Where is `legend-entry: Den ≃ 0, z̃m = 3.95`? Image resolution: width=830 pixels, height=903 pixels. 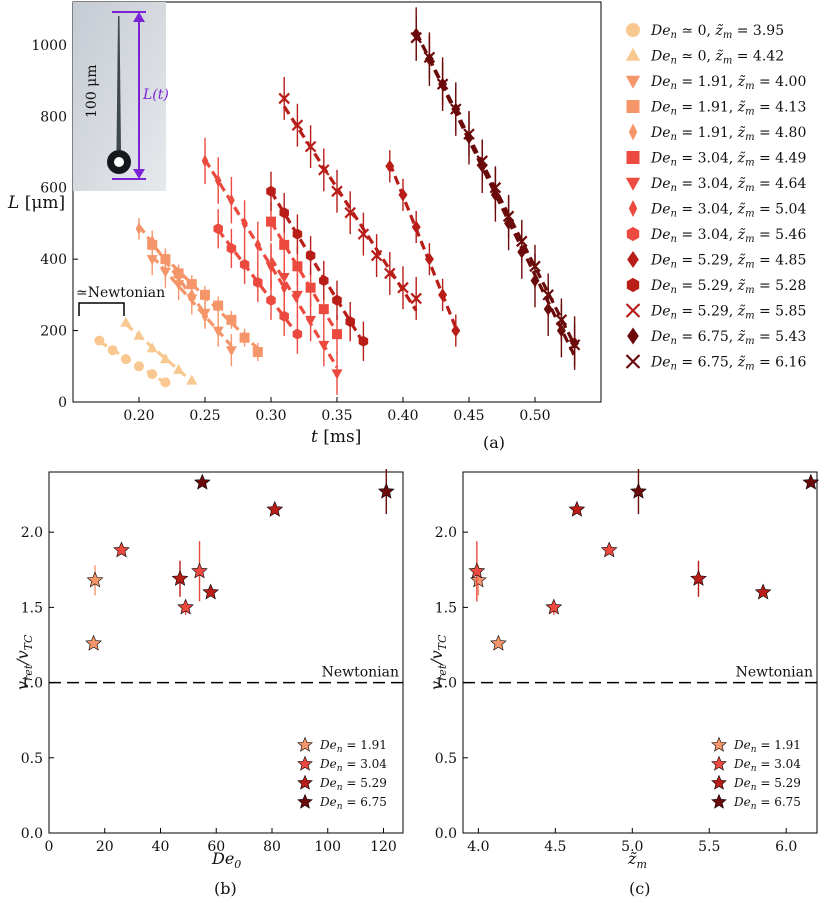
legend-entry: Den ≃ 0, z̃m = 3.95 is located at coordinates (717, 32).